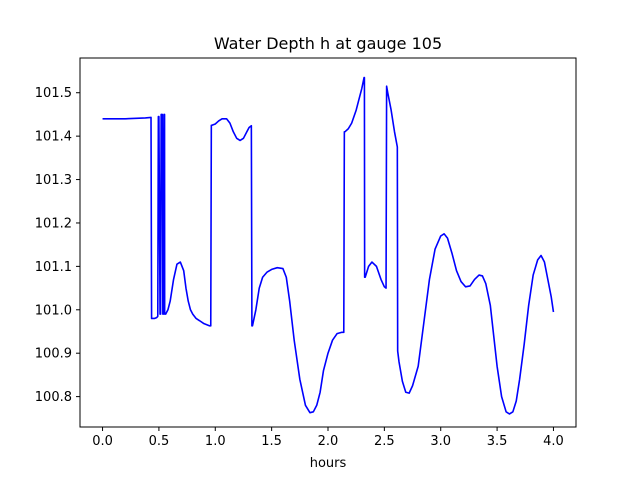  Describe the element at coordinates (215, 441) in the screenshot. I see `x-tick-label: 1.0` at that location.